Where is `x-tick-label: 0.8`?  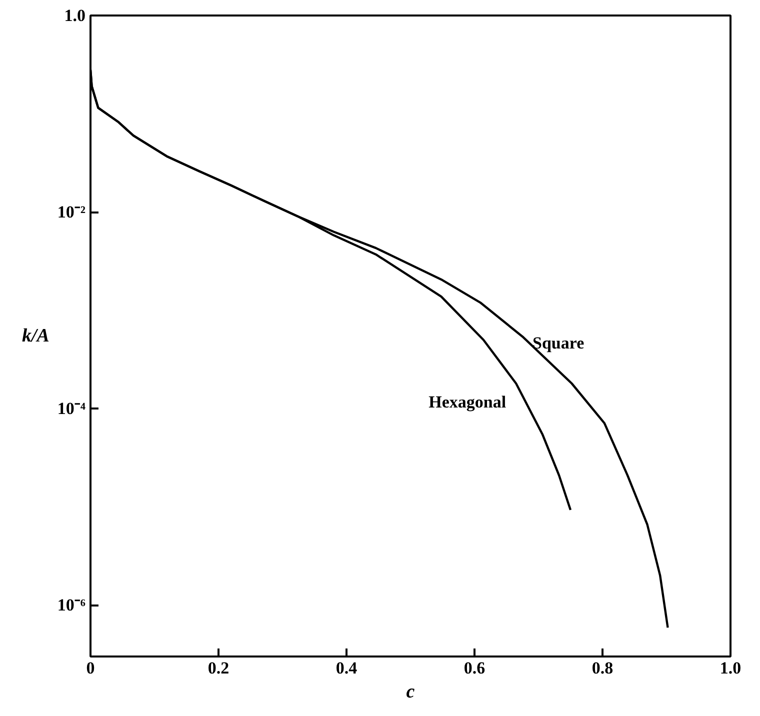
x-tick-label: 0.8 is located at coordinates (603, 668).